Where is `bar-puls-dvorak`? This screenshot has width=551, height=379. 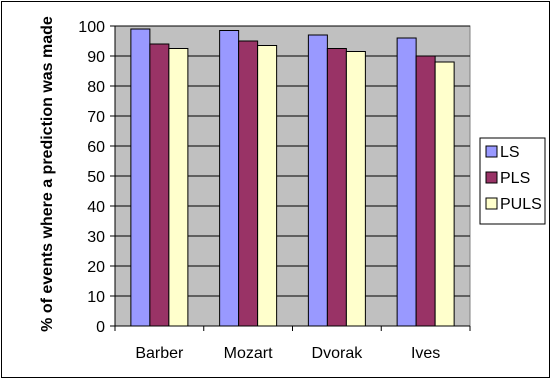
bar-puls-dvorak is located at coordinates (355, 189).